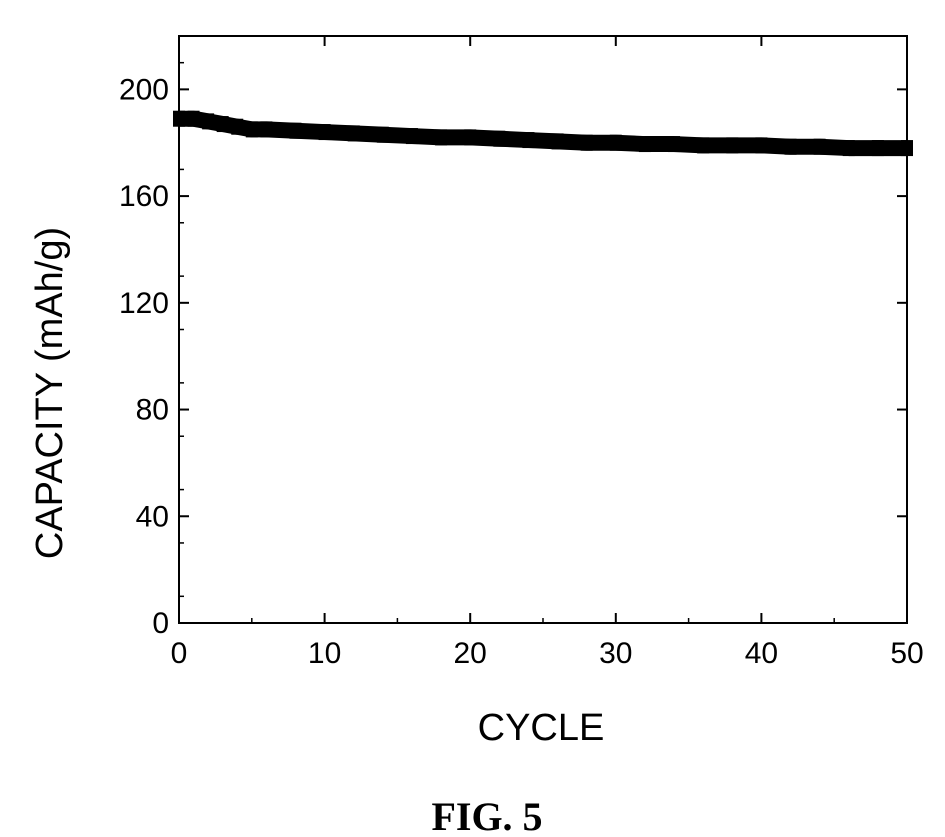  I want to click on x-tick-label: 30, so click(615, 653).